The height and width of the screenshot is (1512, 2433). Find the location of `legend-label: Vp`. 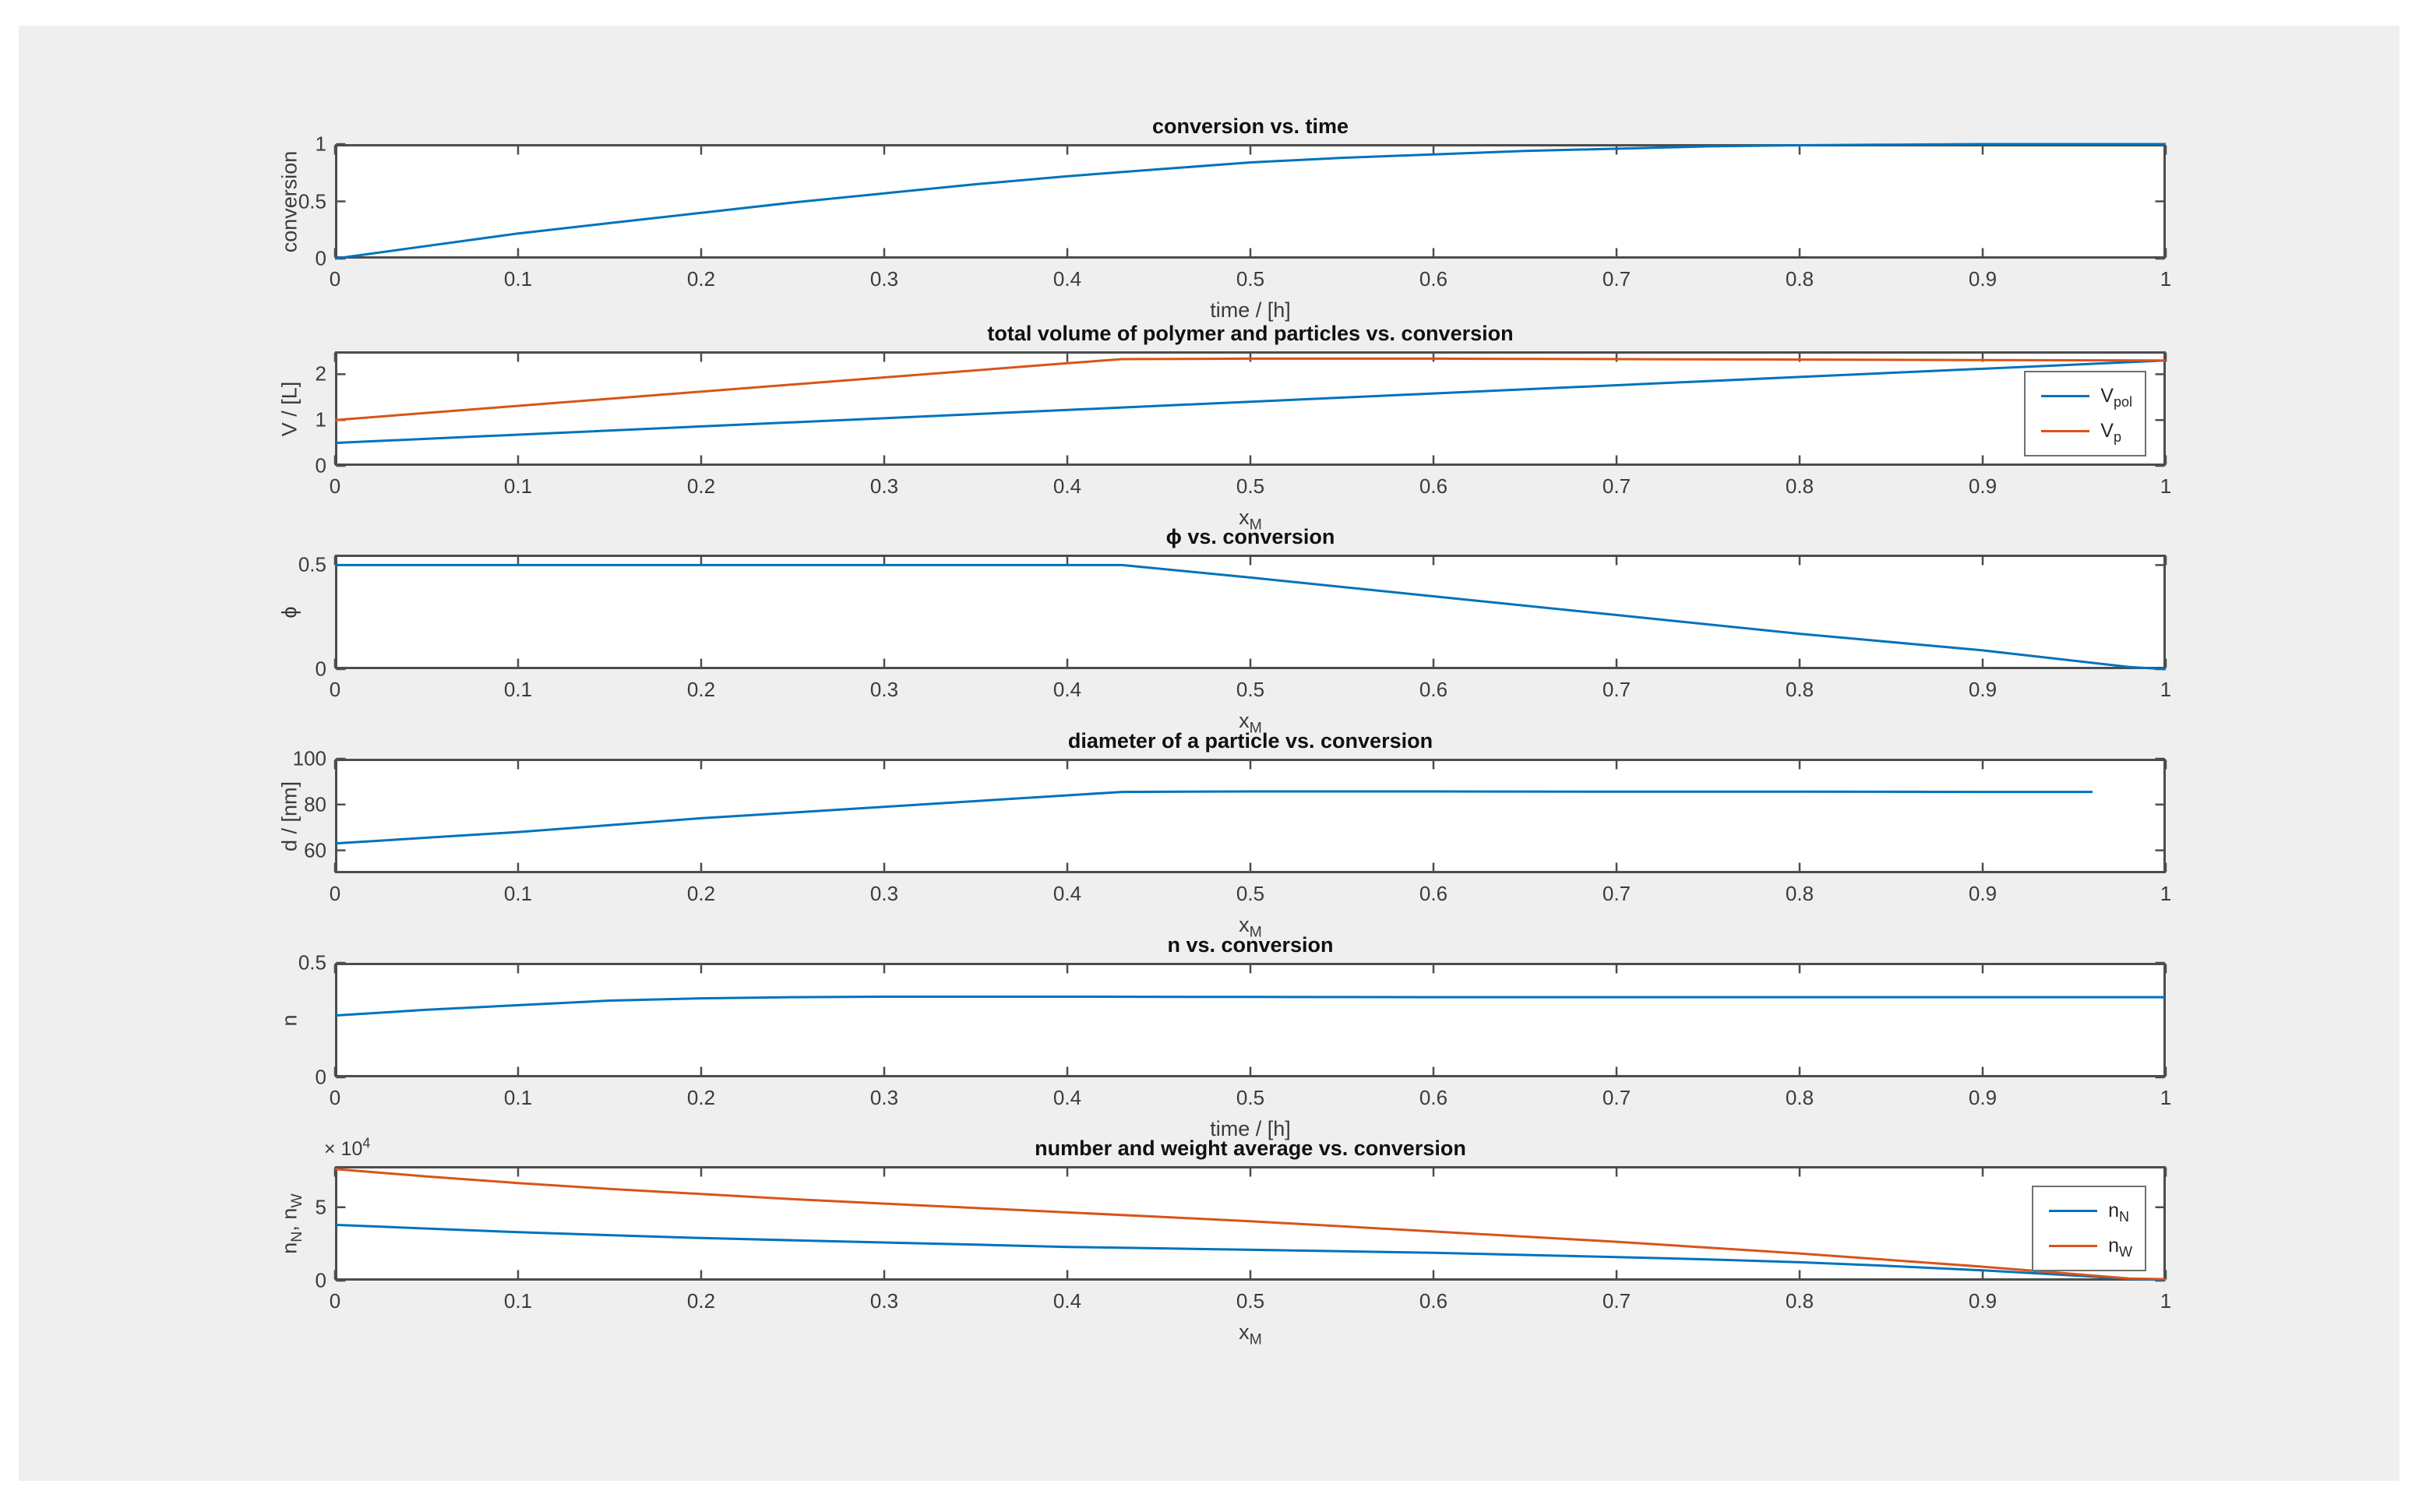

legend-label: Vp is located at coordinates (2110, 433).